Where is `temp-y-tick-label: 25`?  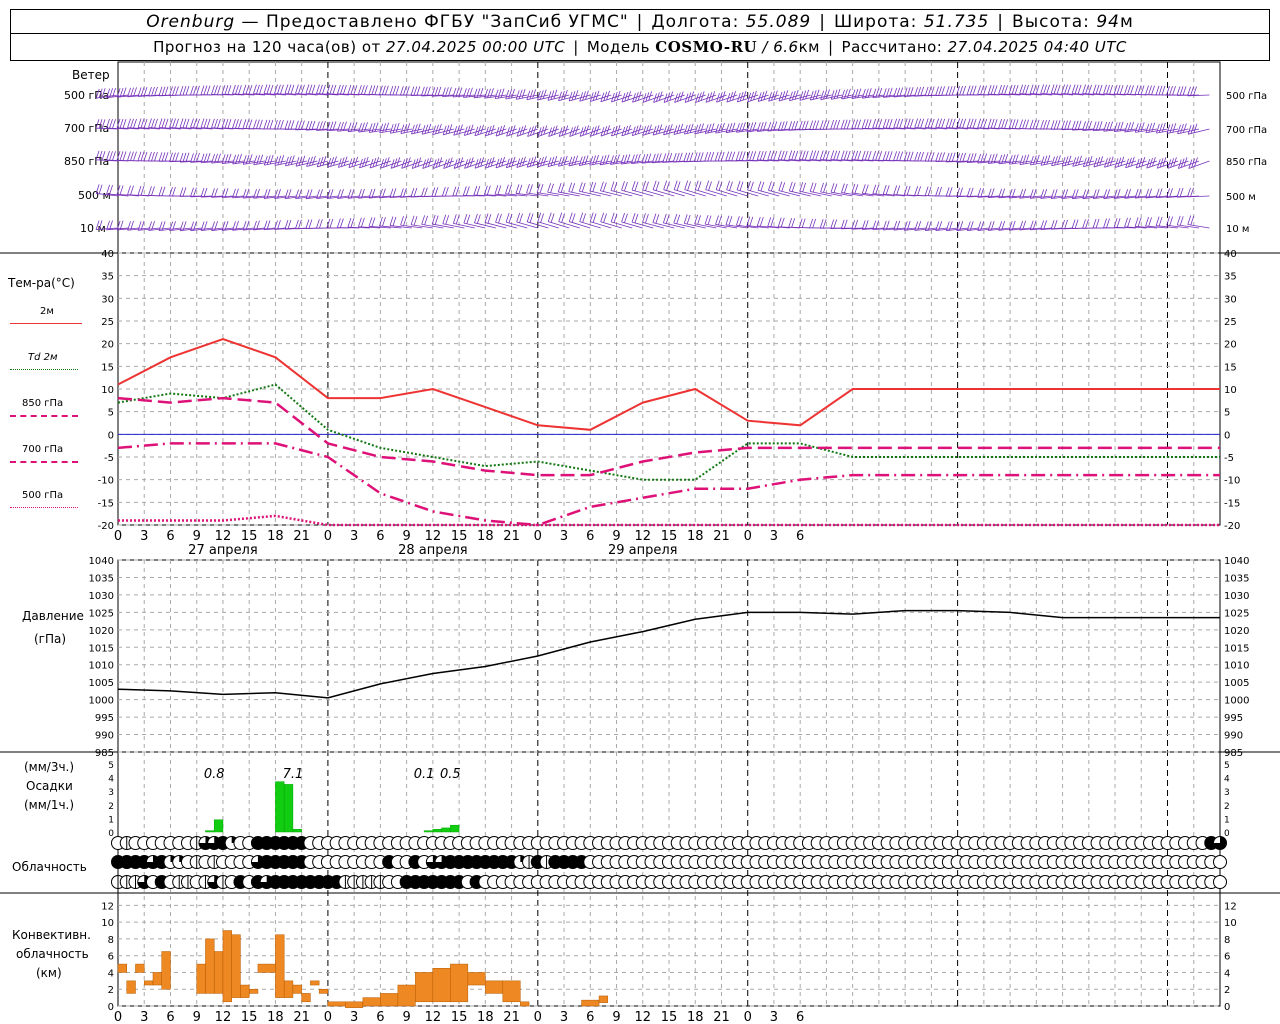
temp-y-tick-label: 25 is located at coordinates (107, 322).